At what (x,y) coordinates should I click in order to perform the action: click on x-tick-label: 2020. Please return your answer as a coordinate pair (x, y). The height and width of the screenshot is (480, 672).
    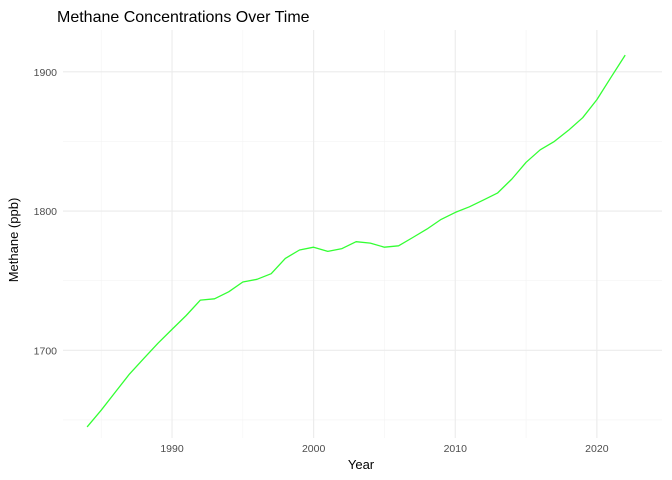
    Looking at the image, I should click on (597, 449).